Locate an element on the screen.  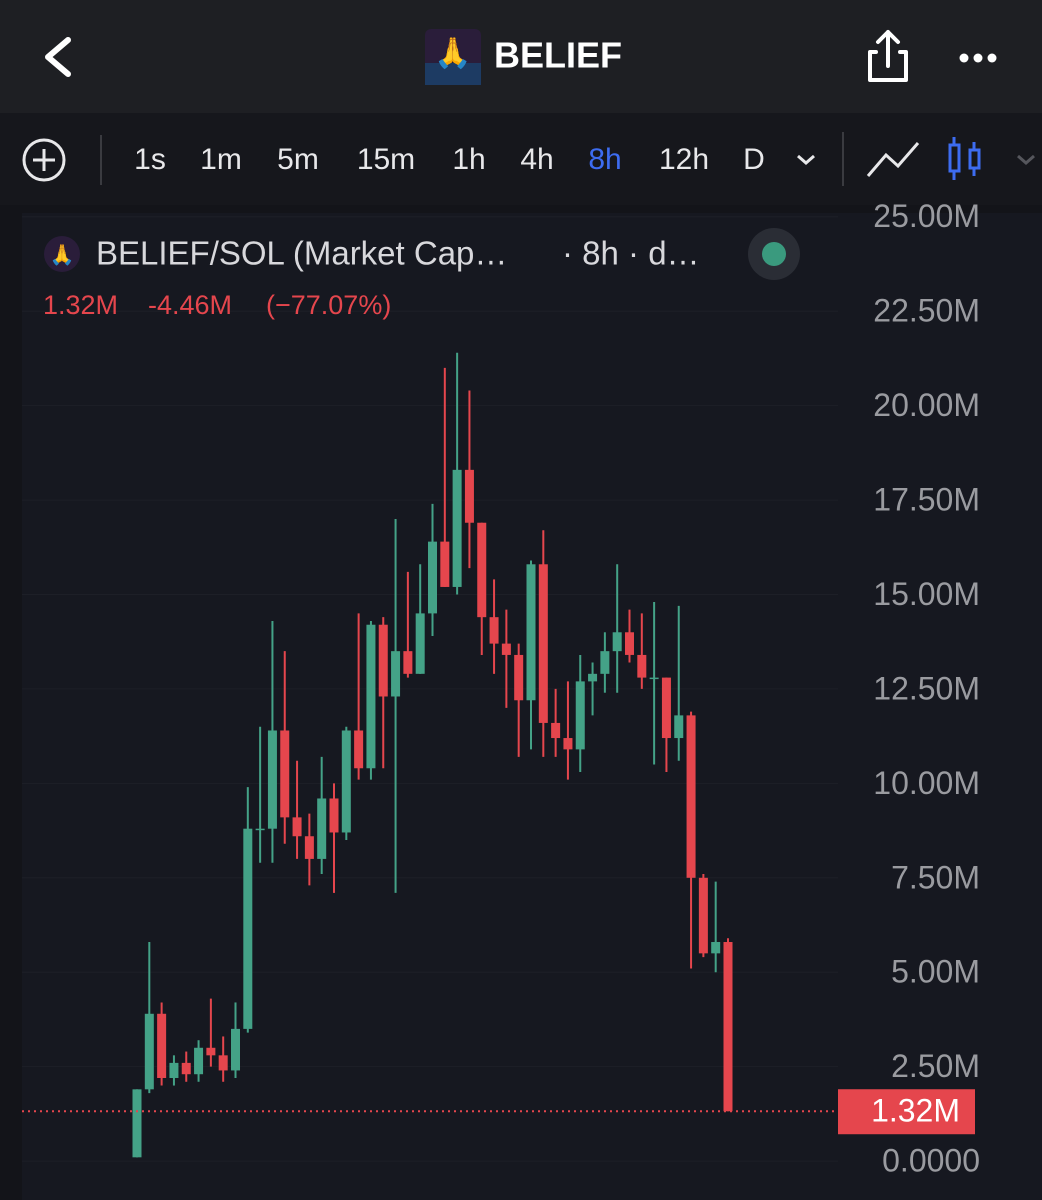
interval-tab: 1h is located at coordinates (468, 159).